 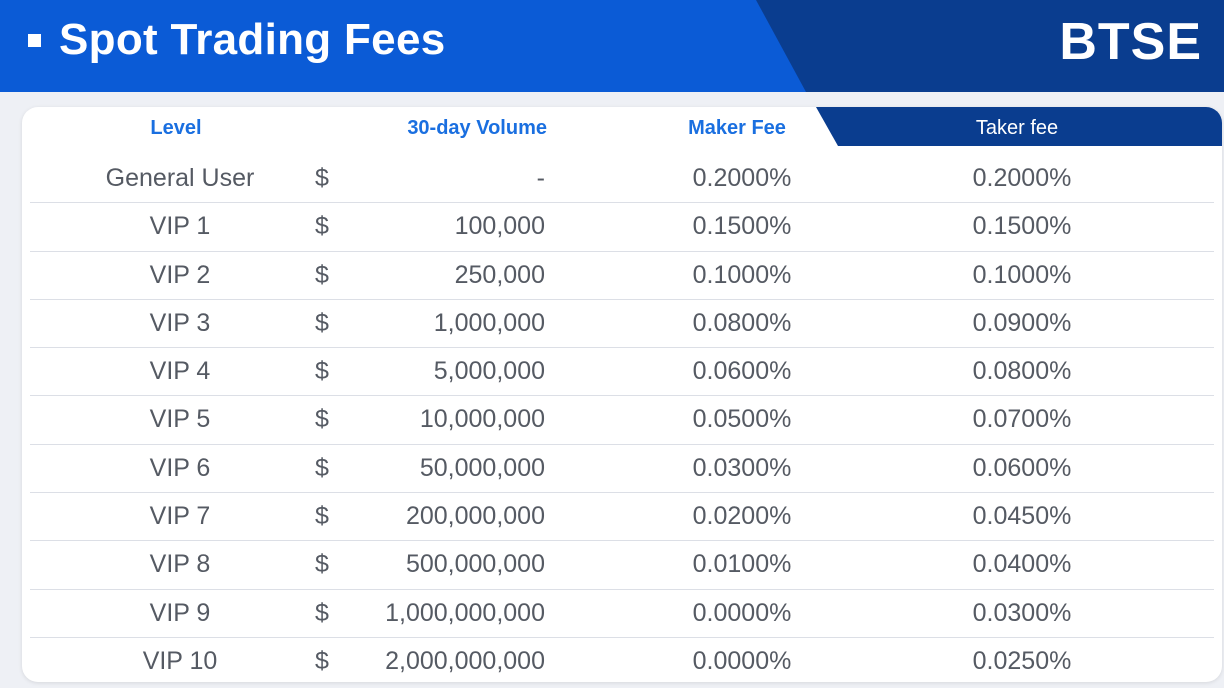 I want to click on column-header-volume: 30-day Volume, so click(x=477, y=128).